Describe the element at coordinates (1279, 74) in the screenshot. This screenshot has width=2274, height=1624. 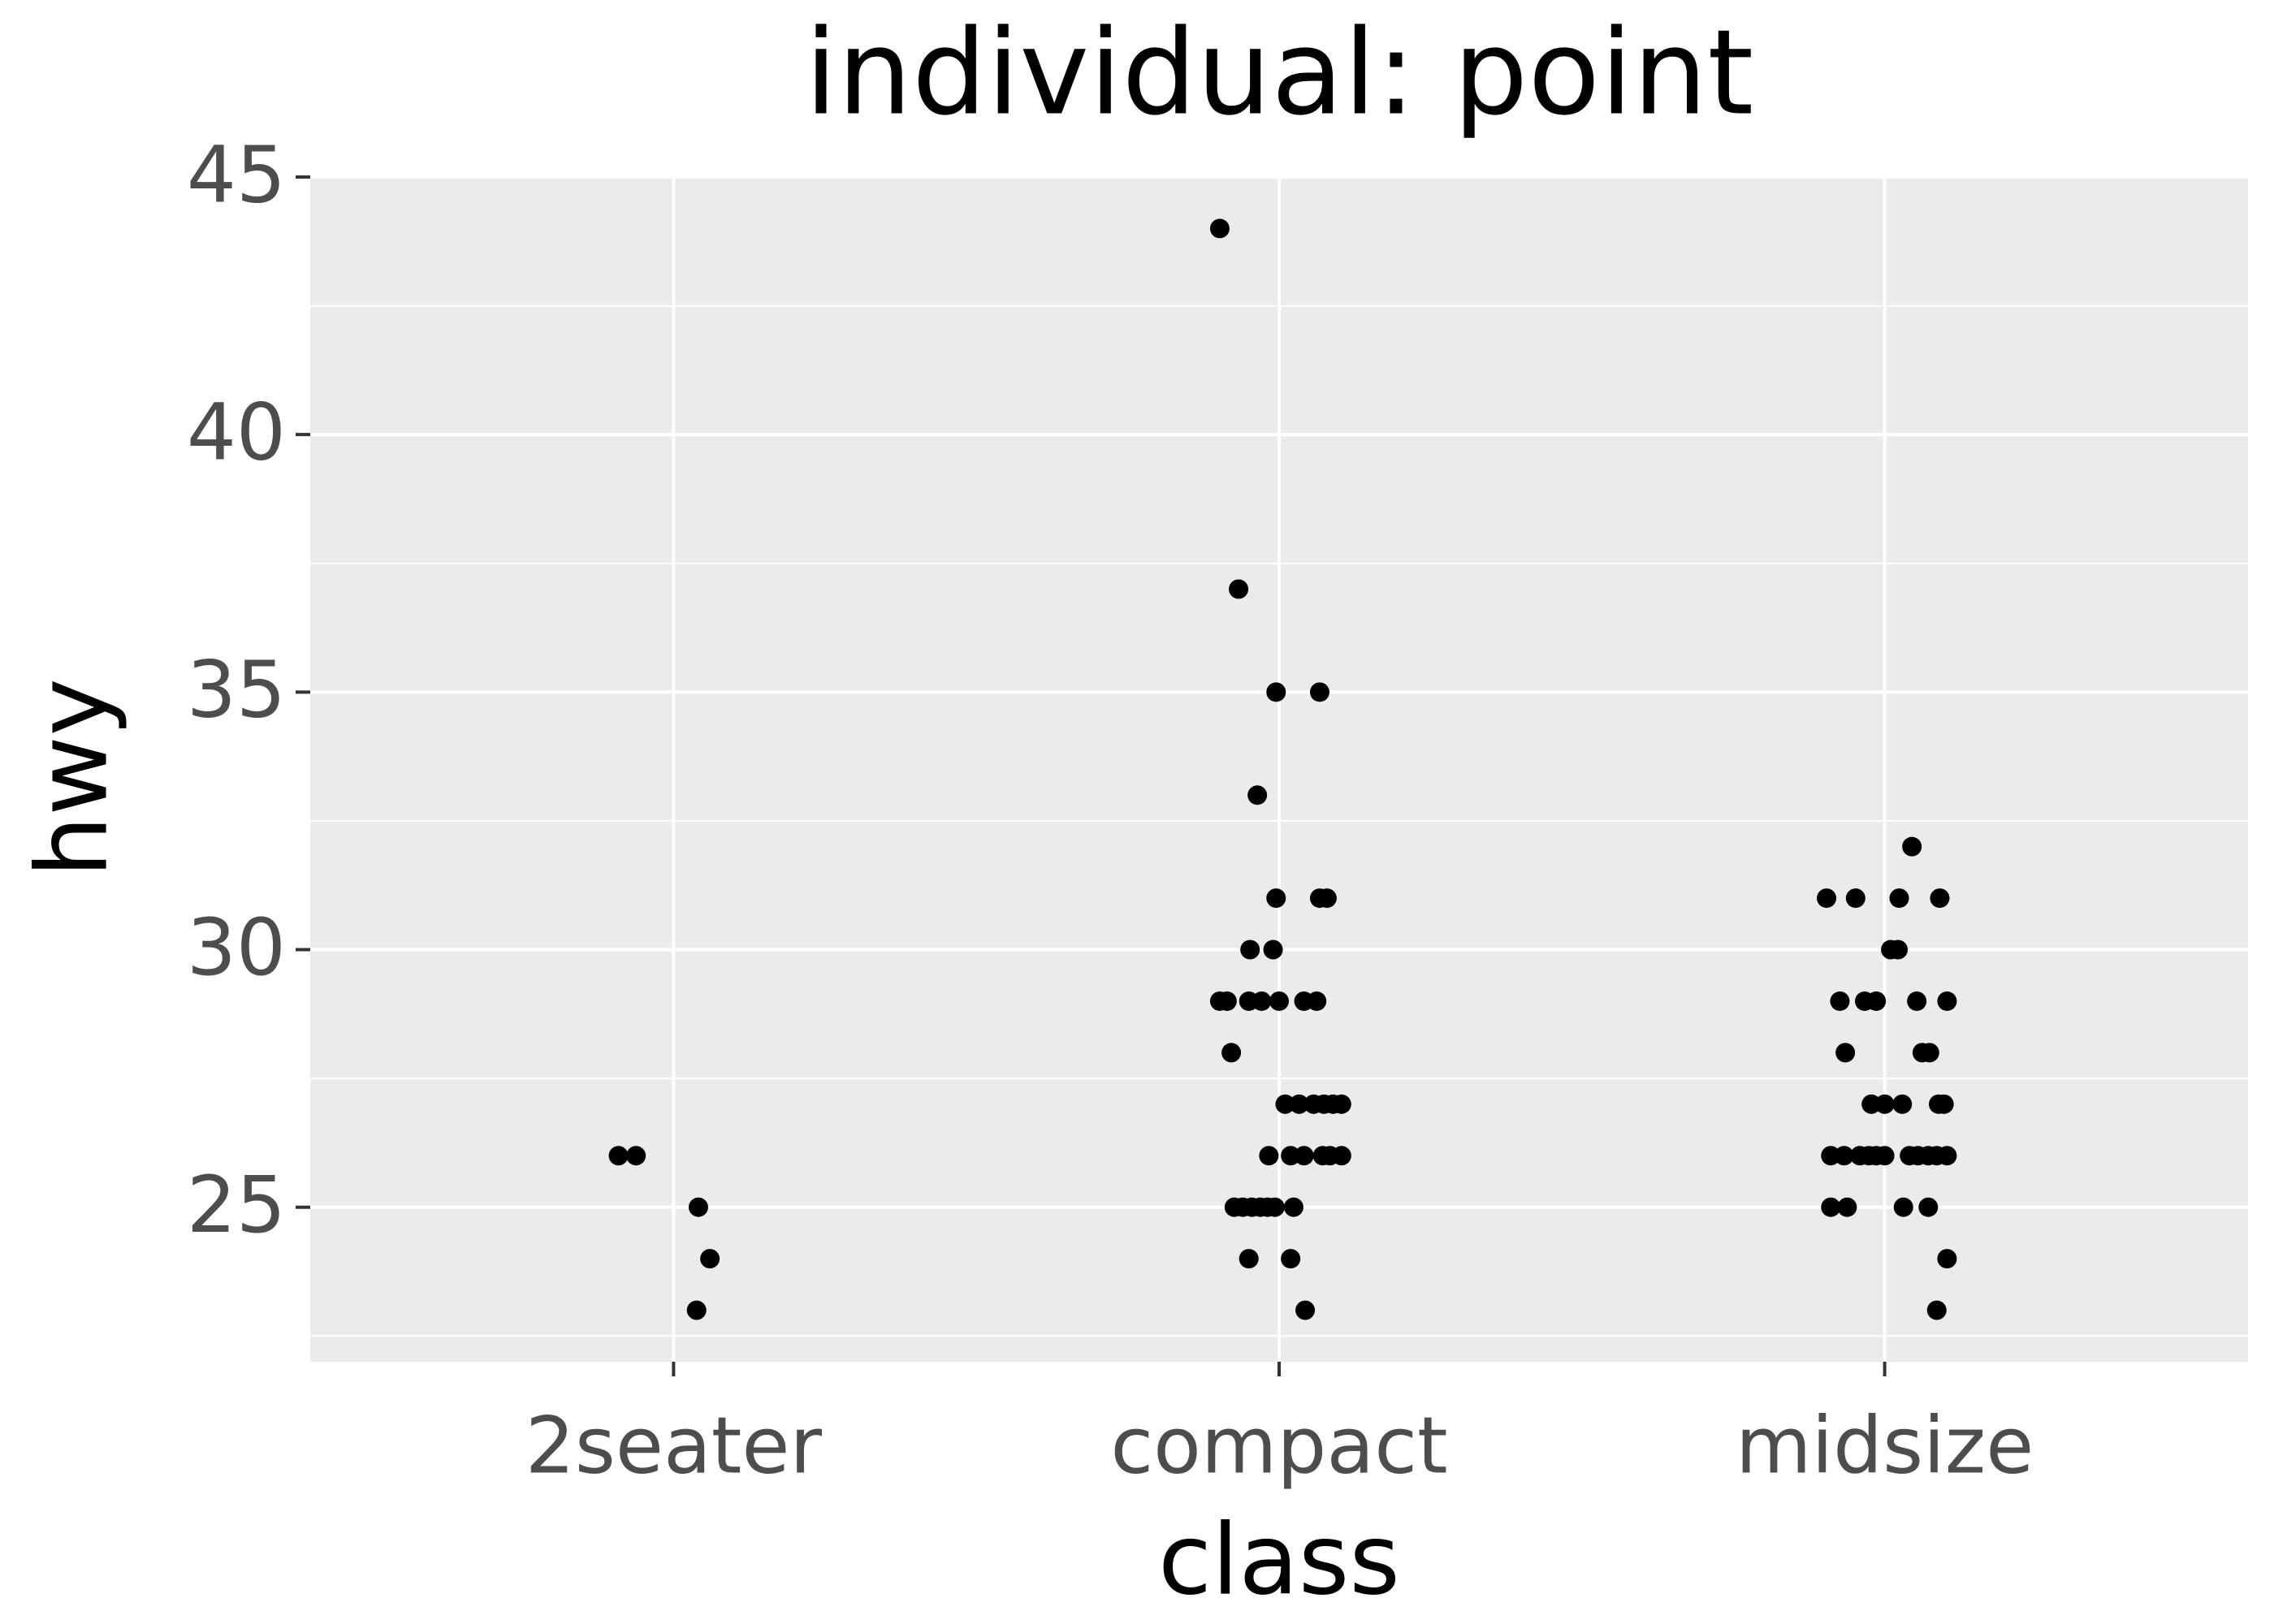
I see `chart-title: individual: point` at that location.